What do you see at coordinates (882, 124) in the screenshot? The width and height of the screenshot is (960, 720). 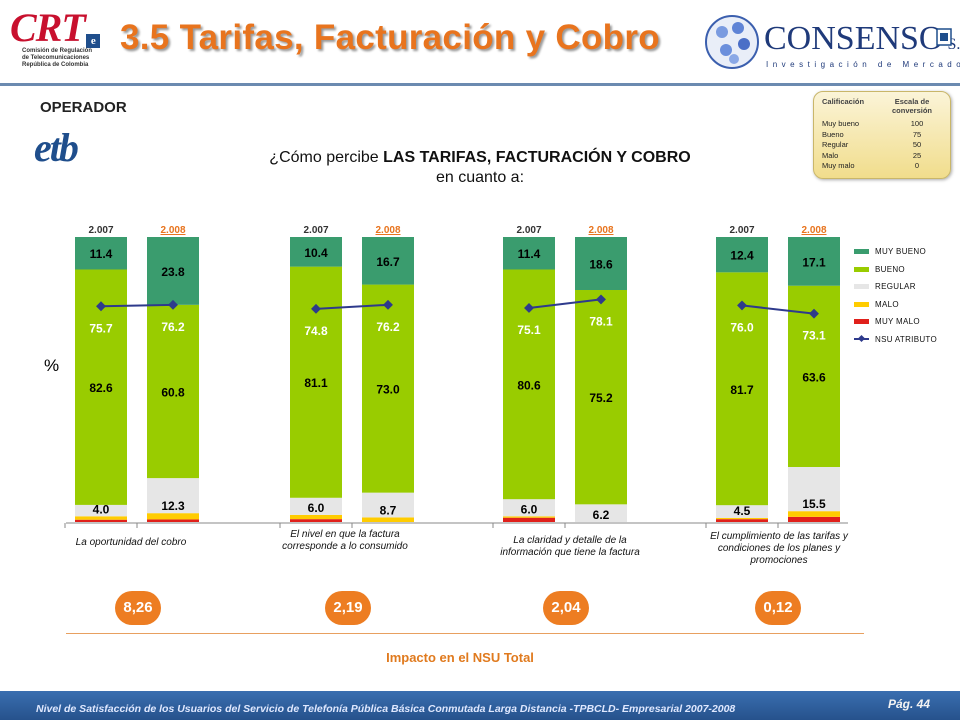 I see `scale-row: Muy bueno 100` at bounding box center [882, 124].